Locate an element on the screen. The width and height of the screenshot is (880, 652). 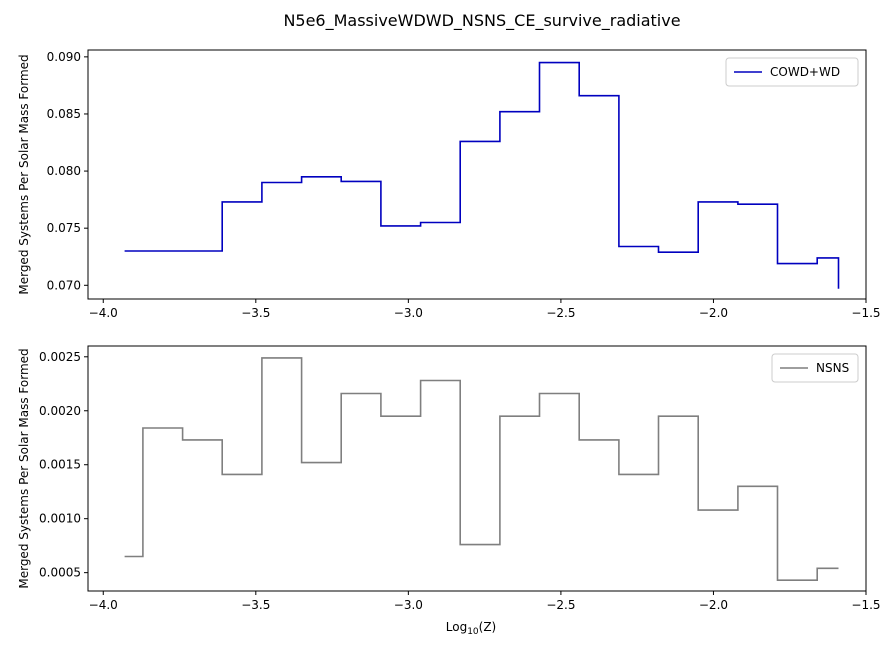
y-tick-label: 0.0005 is located at coordinates (60, 573).